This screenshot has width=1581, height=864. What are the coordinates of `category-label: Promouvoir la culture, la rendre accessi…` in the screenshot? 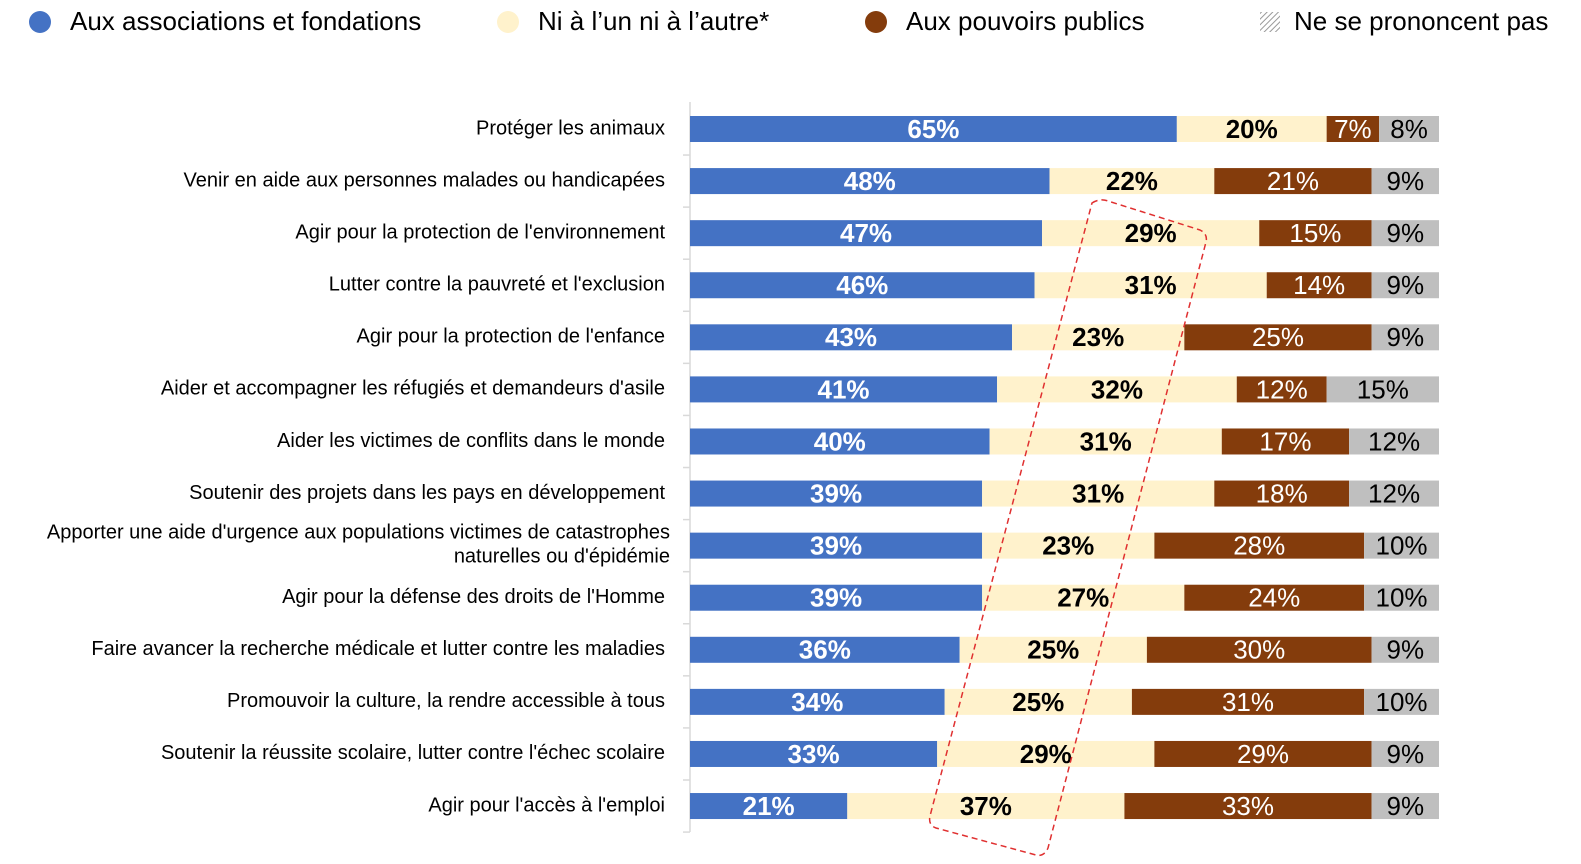 It's located at (446, 701).